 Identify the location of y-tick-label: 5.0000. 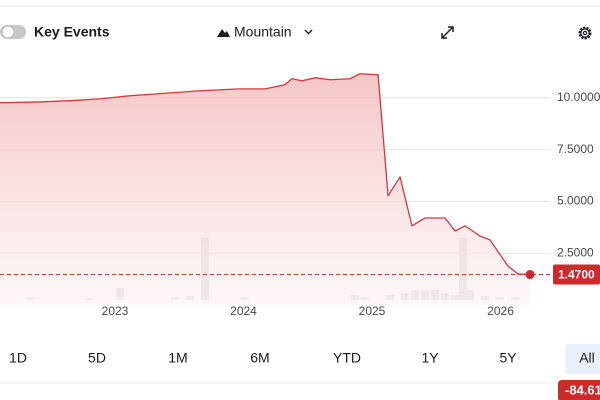
(575, 201).